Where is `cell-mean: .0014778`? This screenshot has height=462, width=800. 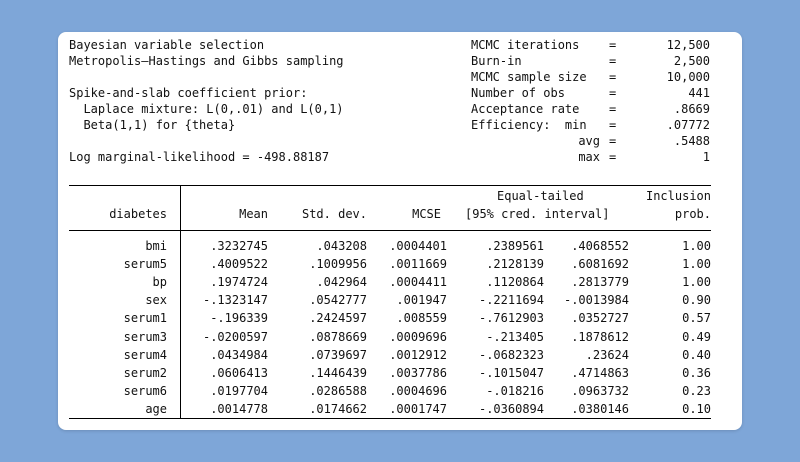
cell-mean: .0014778 is located at coordinates (239, 409).